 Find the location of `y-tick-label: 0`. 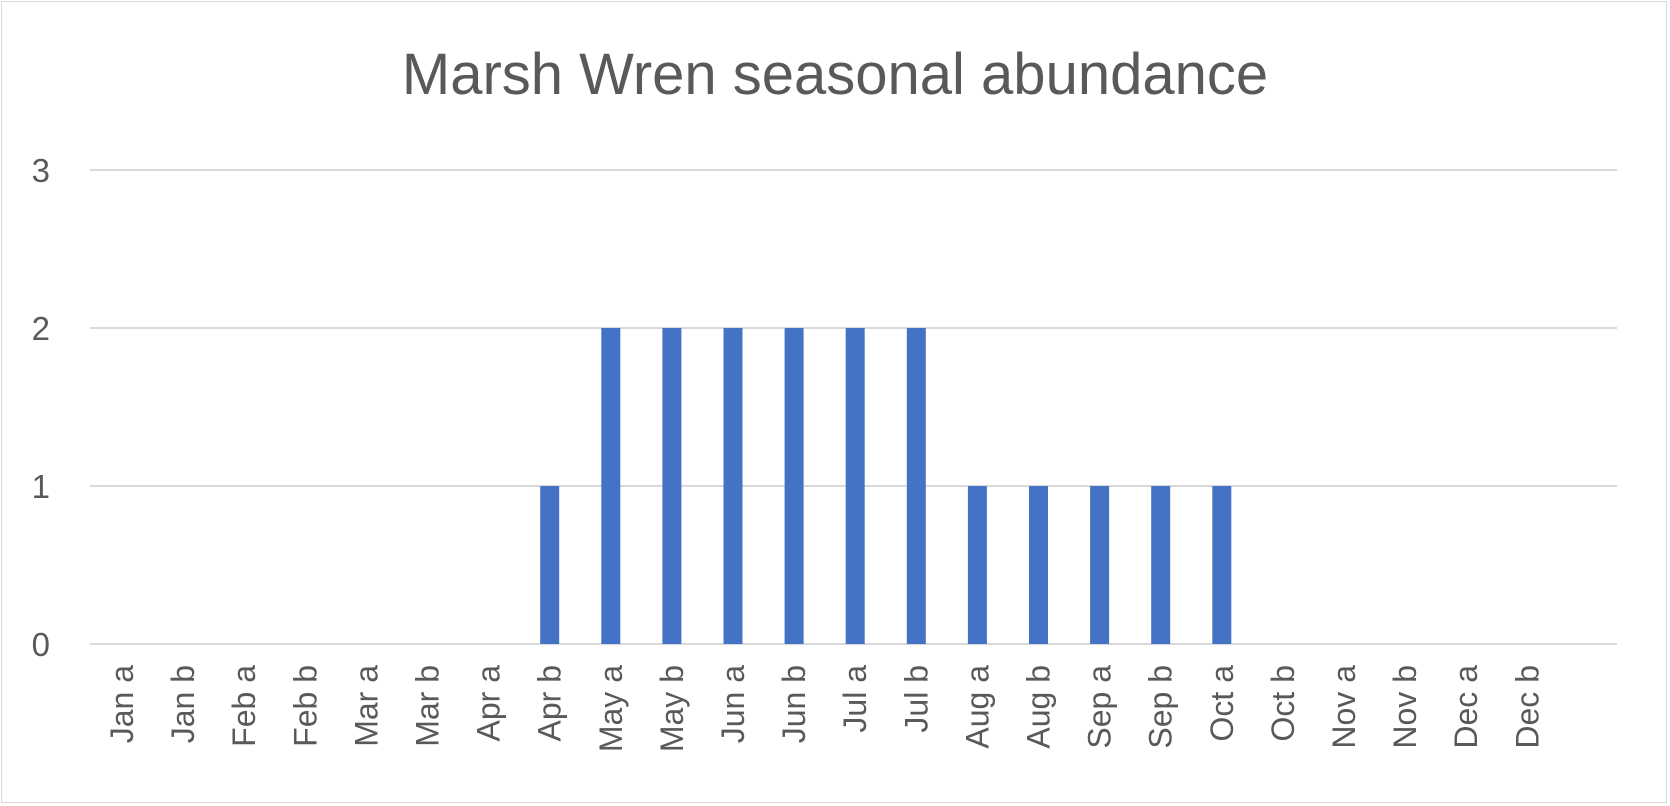

y-tick-label: 0 is located at coordinates (41, 644).